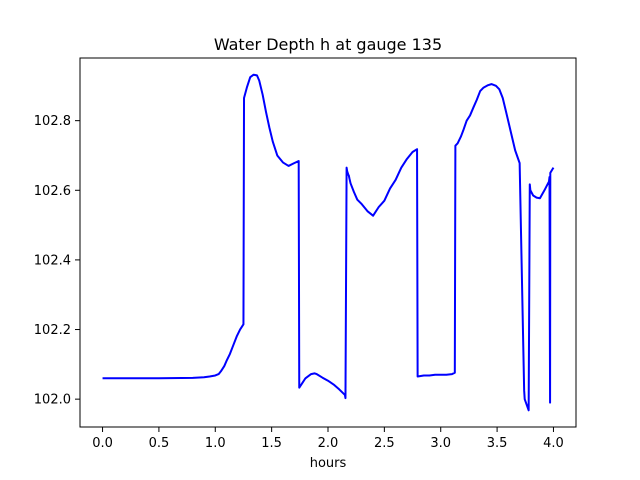 The width and height of the screenshot is (640, 480). I want to click on x-tick-label: 2.0, so click(328, 443).